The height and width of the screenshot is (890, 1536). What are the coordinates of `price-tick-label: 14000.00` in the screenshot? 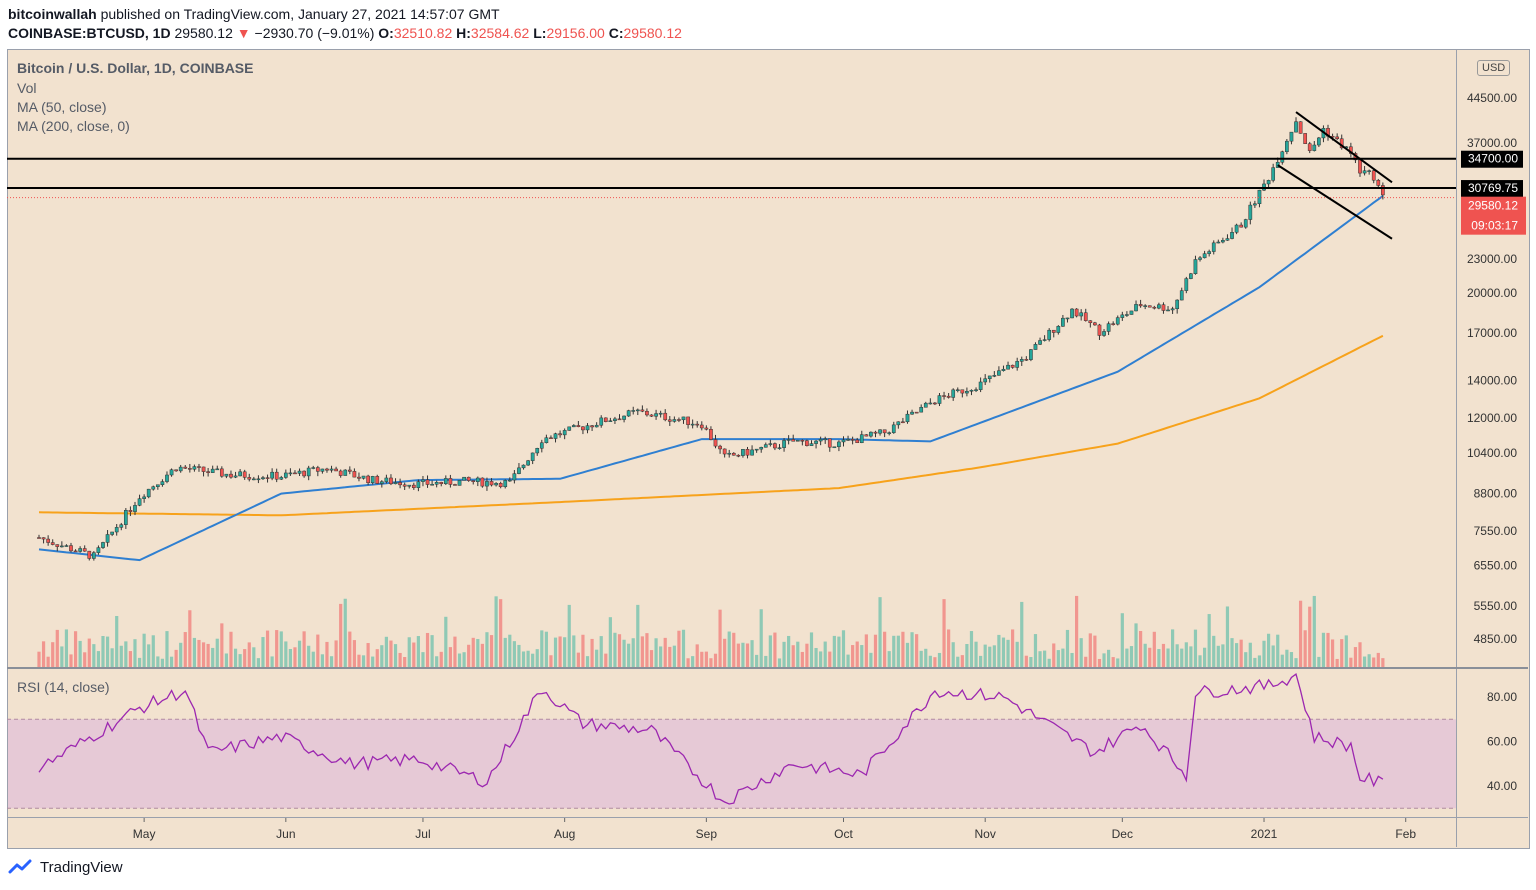 It's located at (1492, 380).